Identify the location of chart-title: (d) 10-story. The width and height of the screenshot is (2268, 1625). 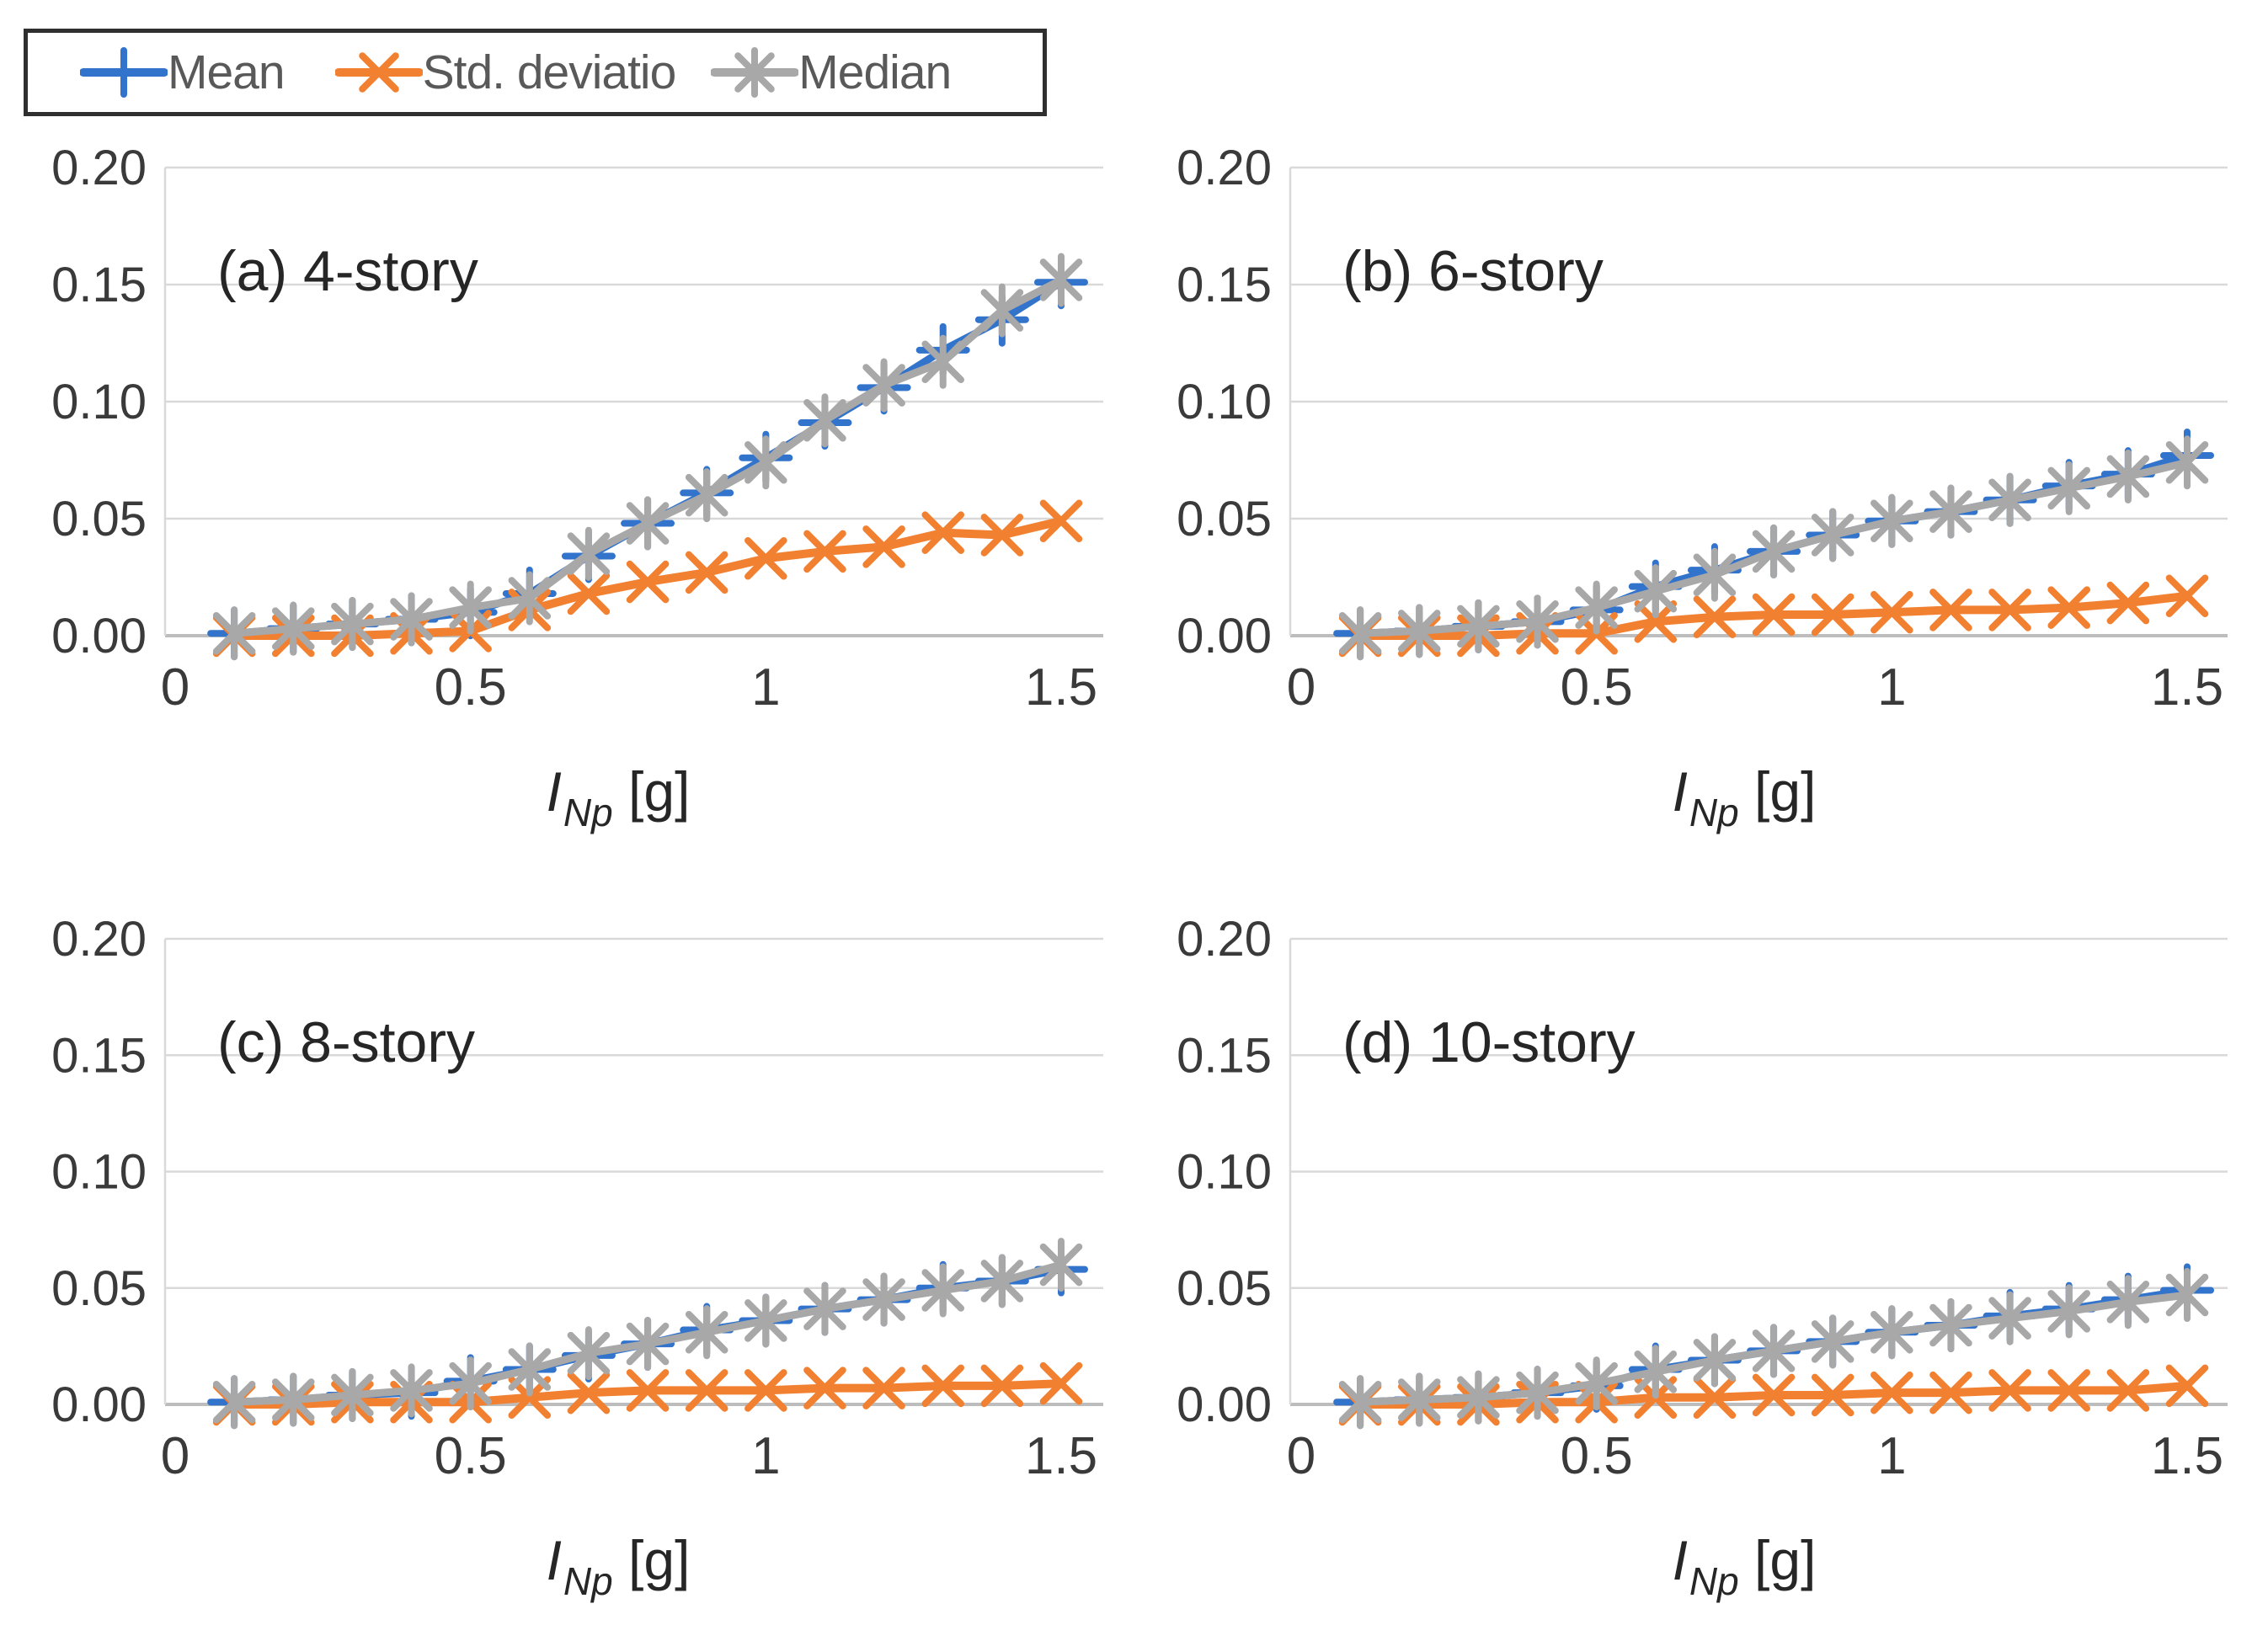
(1489, 1042).